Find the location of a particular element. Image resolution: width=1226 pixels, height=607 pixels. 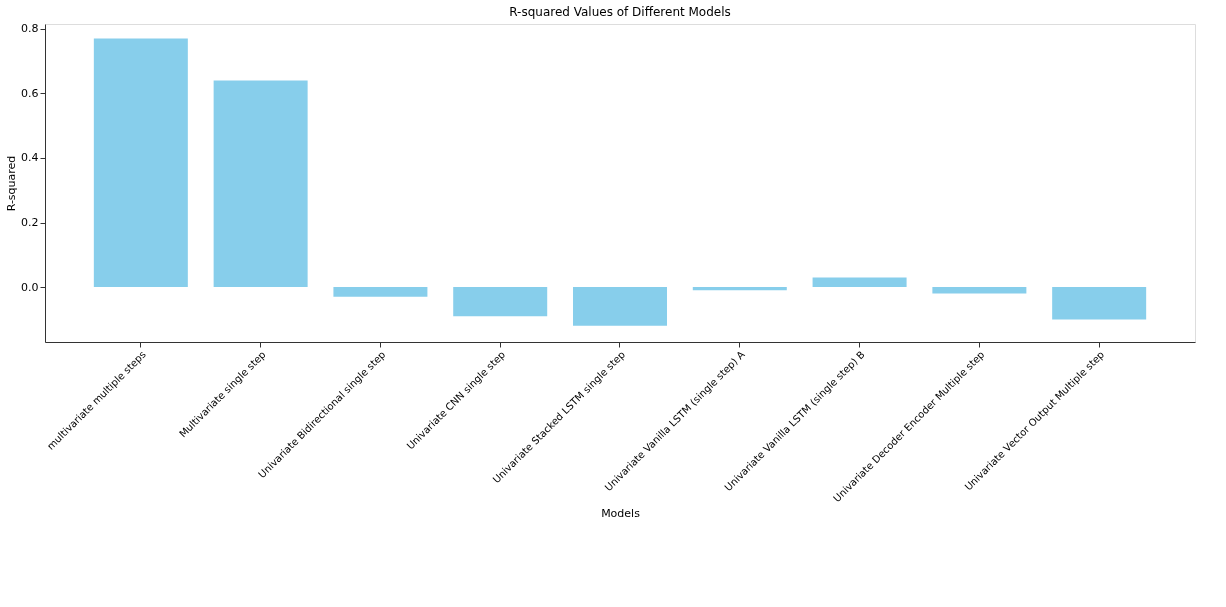

chart-title: R-squared Values of Different Models is located at coordinates (620, 11).